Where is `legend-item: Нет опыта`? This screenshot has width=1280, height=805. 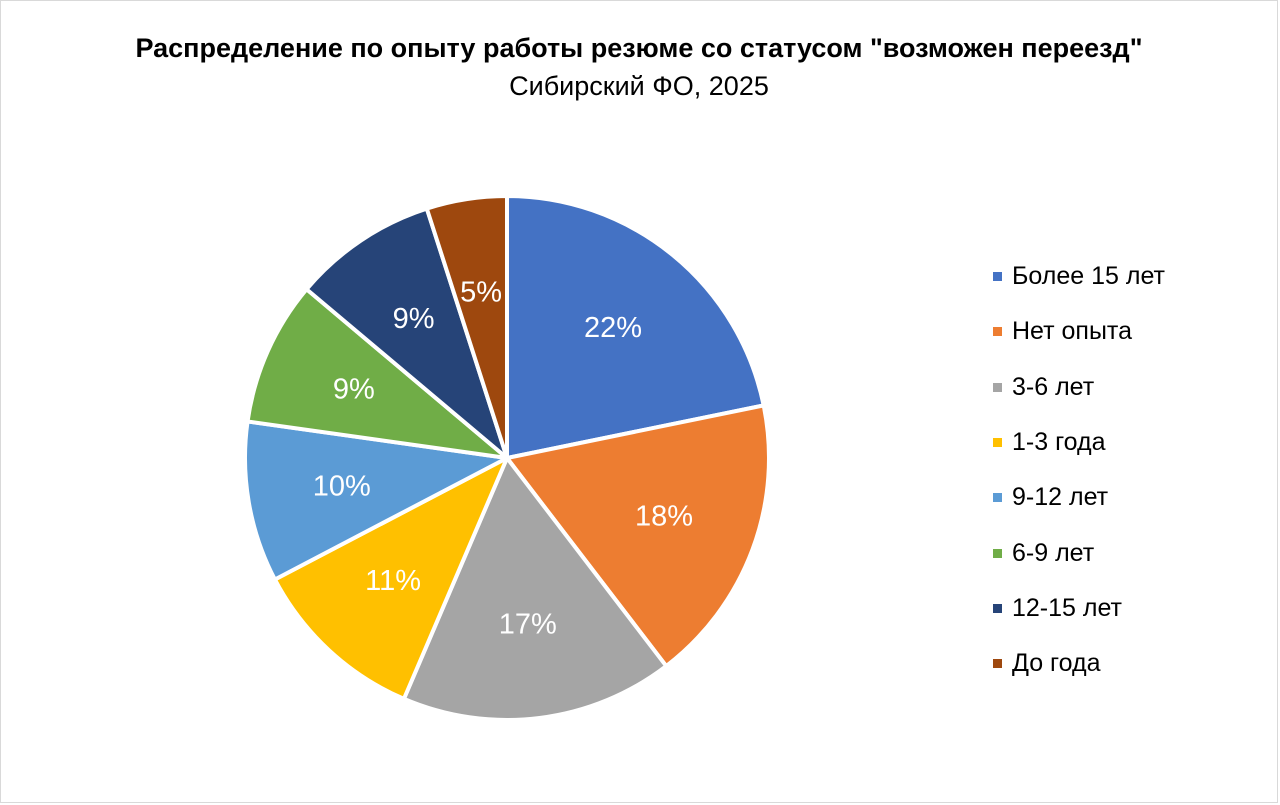 legend-item: Нет опыта is located at coordinates (1079, 331).